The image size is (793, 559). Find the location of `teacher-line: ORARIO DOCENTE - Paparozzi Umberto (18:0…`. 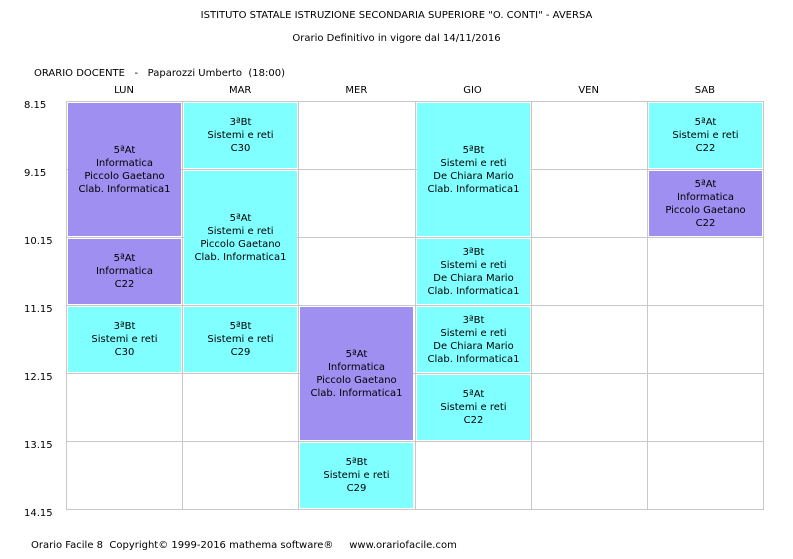

teacher-line: ORARIO DOCENTE - Paparozzi Umberto (18:0… is located at coordinates (160, 73).